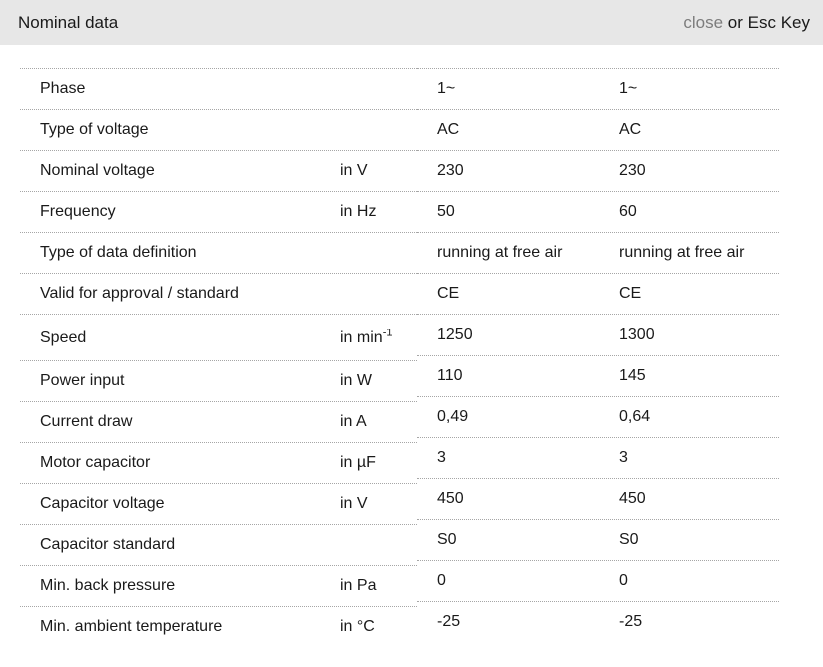 Image resolution: width=823 pixels, height=667 pixels. What do you see at coordinates (102, 503) in the screenshot?
I see `row-label: Capacitor voltage` at bounding box center [102, 503].